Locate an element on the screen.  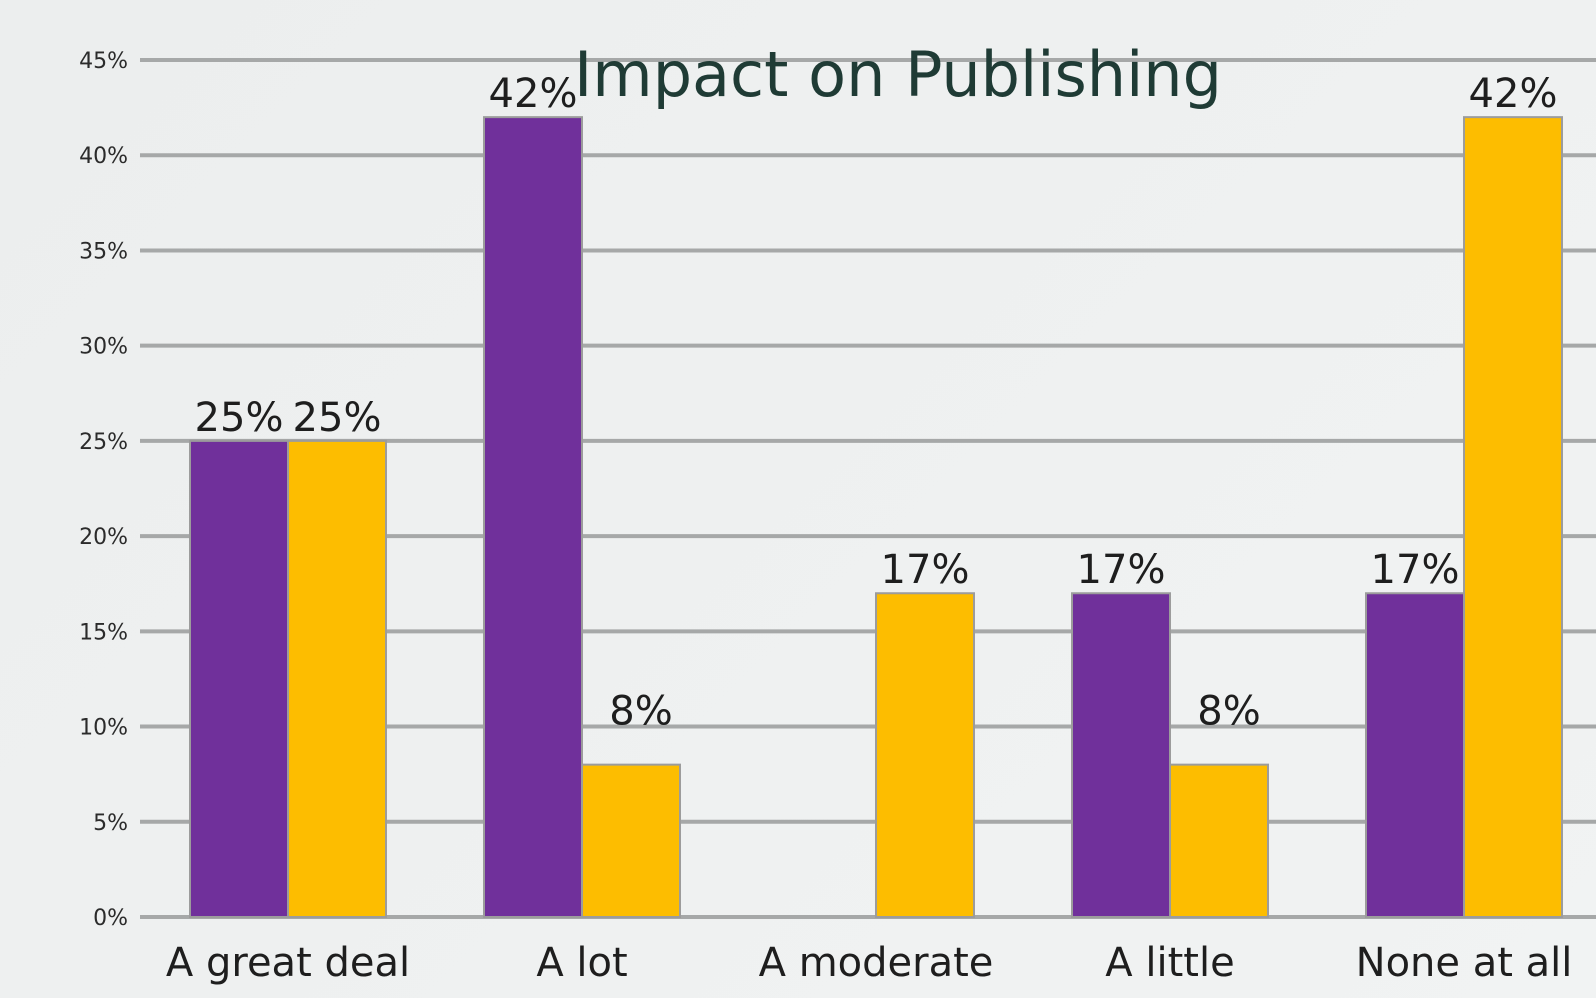
y-tick-label: 35% is located at coordinates (103, 251).